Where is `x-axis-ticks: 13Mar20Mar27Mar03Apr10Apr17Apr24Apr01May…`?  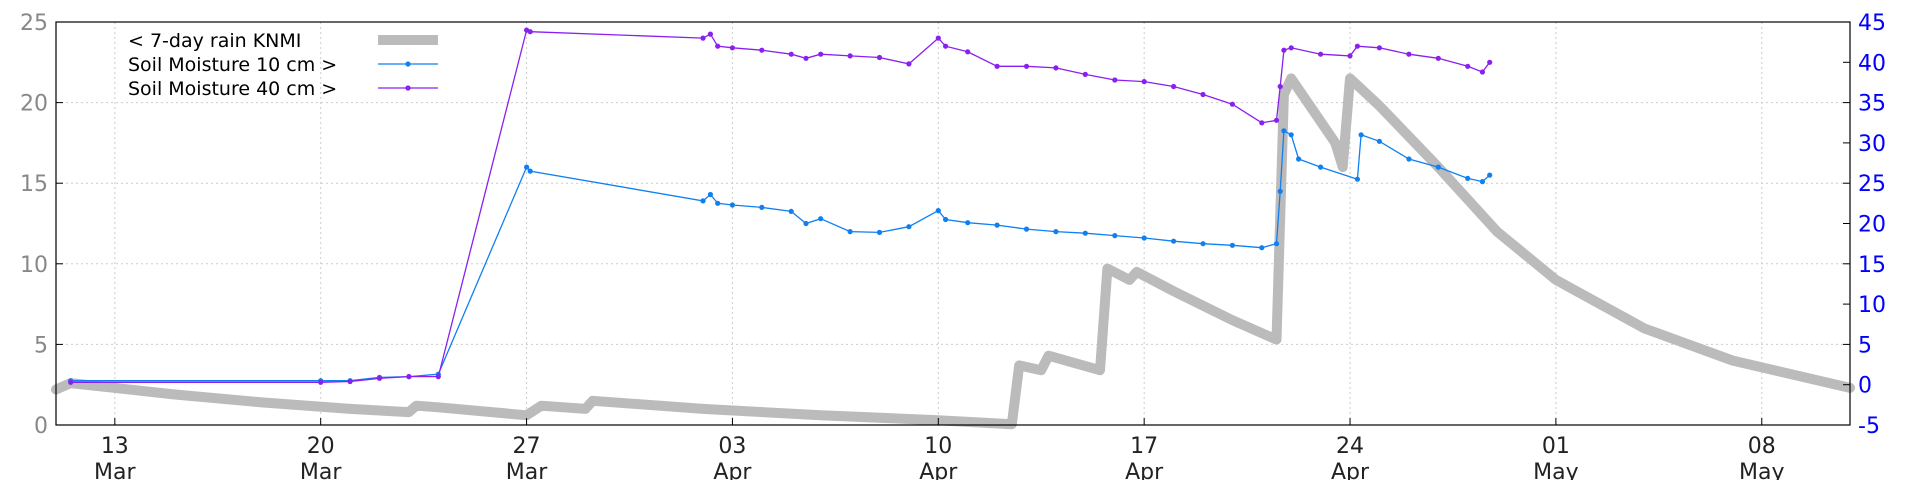 x-axis-ticks: 13Mar20Mar27Mar03Apr10Apr17Apr24Apr01May… is located at coordinates (939, 451).